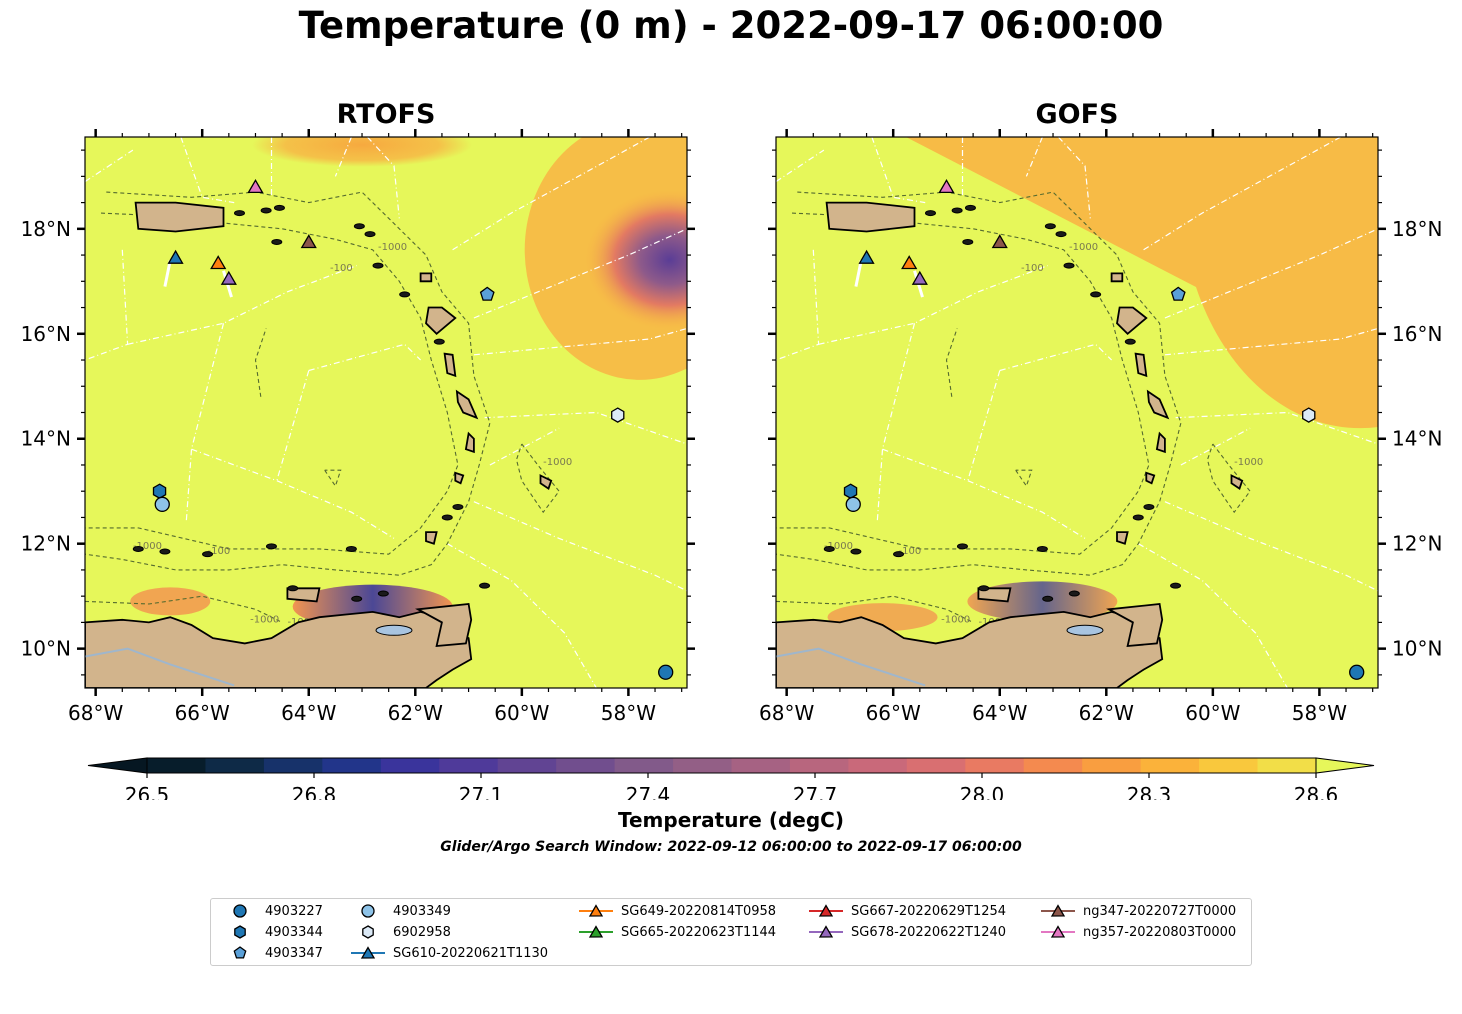 The width and height of the screenshot is (1462, 1014). I want to click on island-dominica, so click(450, 365).